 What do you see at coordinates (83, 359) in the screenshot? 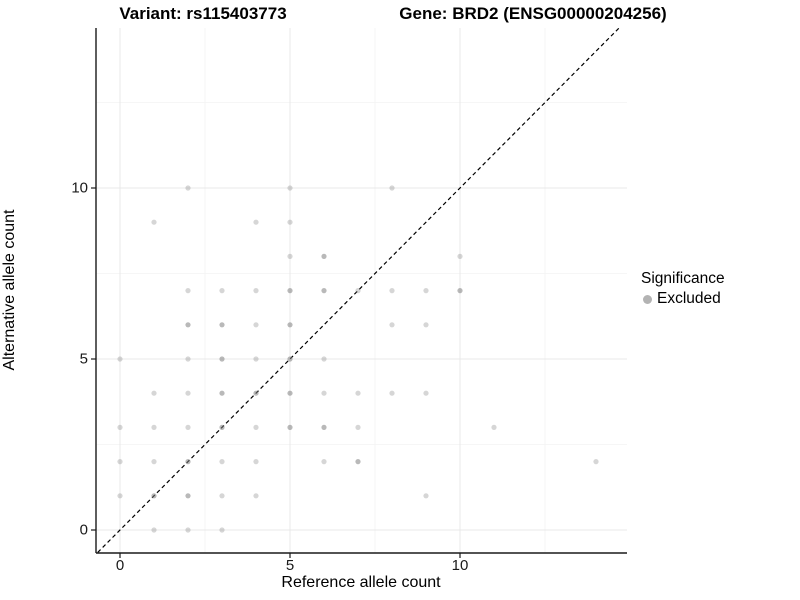
I see `y-tick-label: 5` at bounding box center [83, 359].